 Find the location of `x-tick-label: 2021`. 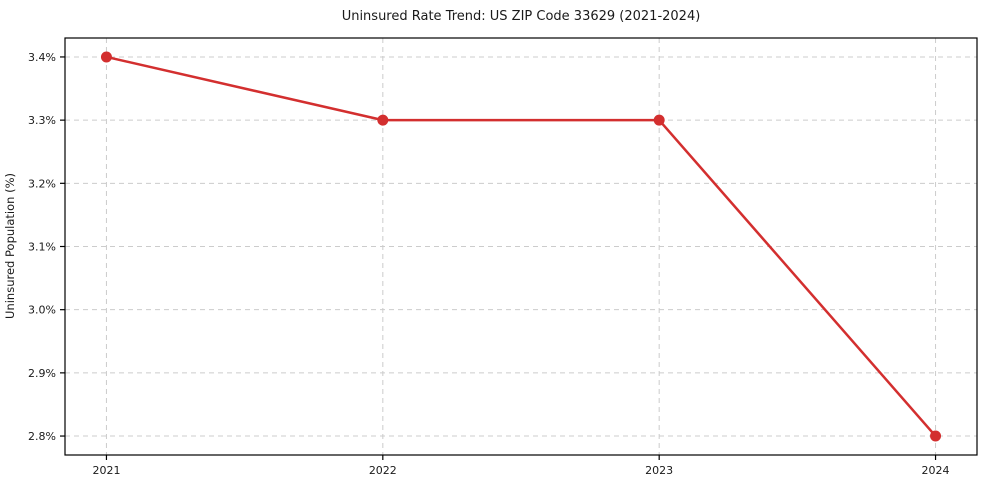

x-tick-label: 2021 is located at coordinates (106, 470).